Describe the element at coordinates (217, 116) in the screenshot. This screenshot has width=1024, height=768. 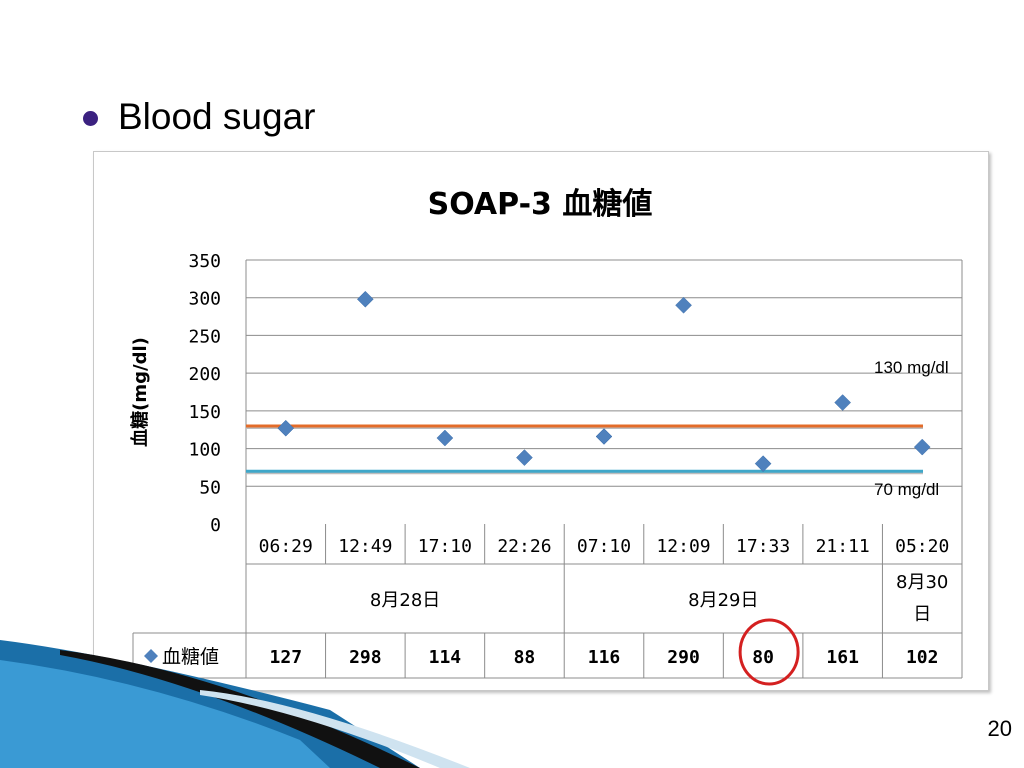
I see `slide-heading: Blood sugar` at that location.